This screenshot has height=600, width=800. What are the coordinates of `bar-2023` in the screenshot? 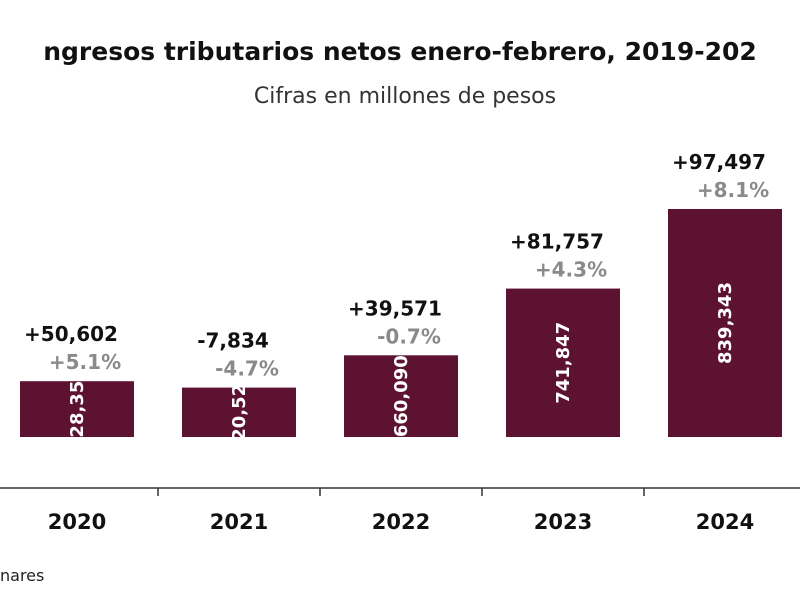 It's located at (563, 362).